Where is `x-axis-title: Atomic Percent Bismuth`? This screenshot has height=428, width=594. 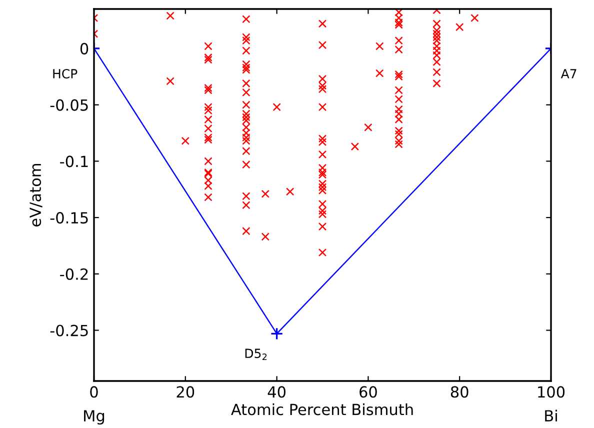
x-axis-title: Atomic Percent Bismuth is located at coordinates (322, 409).